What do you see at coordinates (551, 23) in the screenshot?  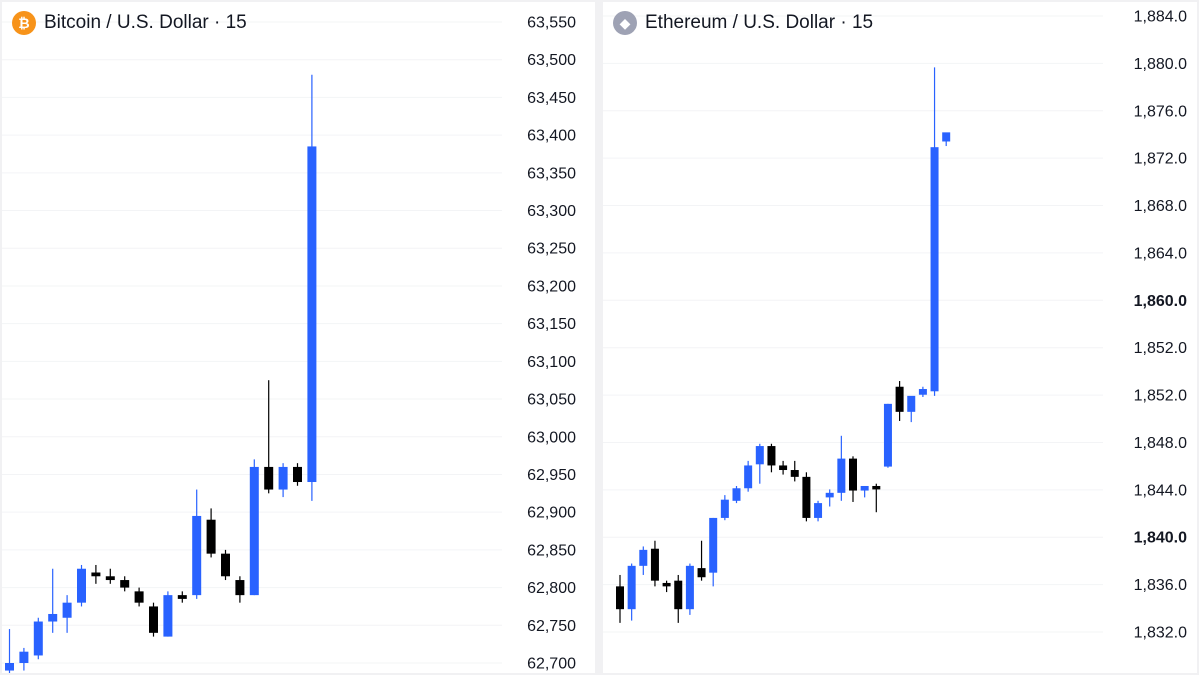 I see `bitcoin-price-tick-label: 63,550` at bounding box center [551, 23].